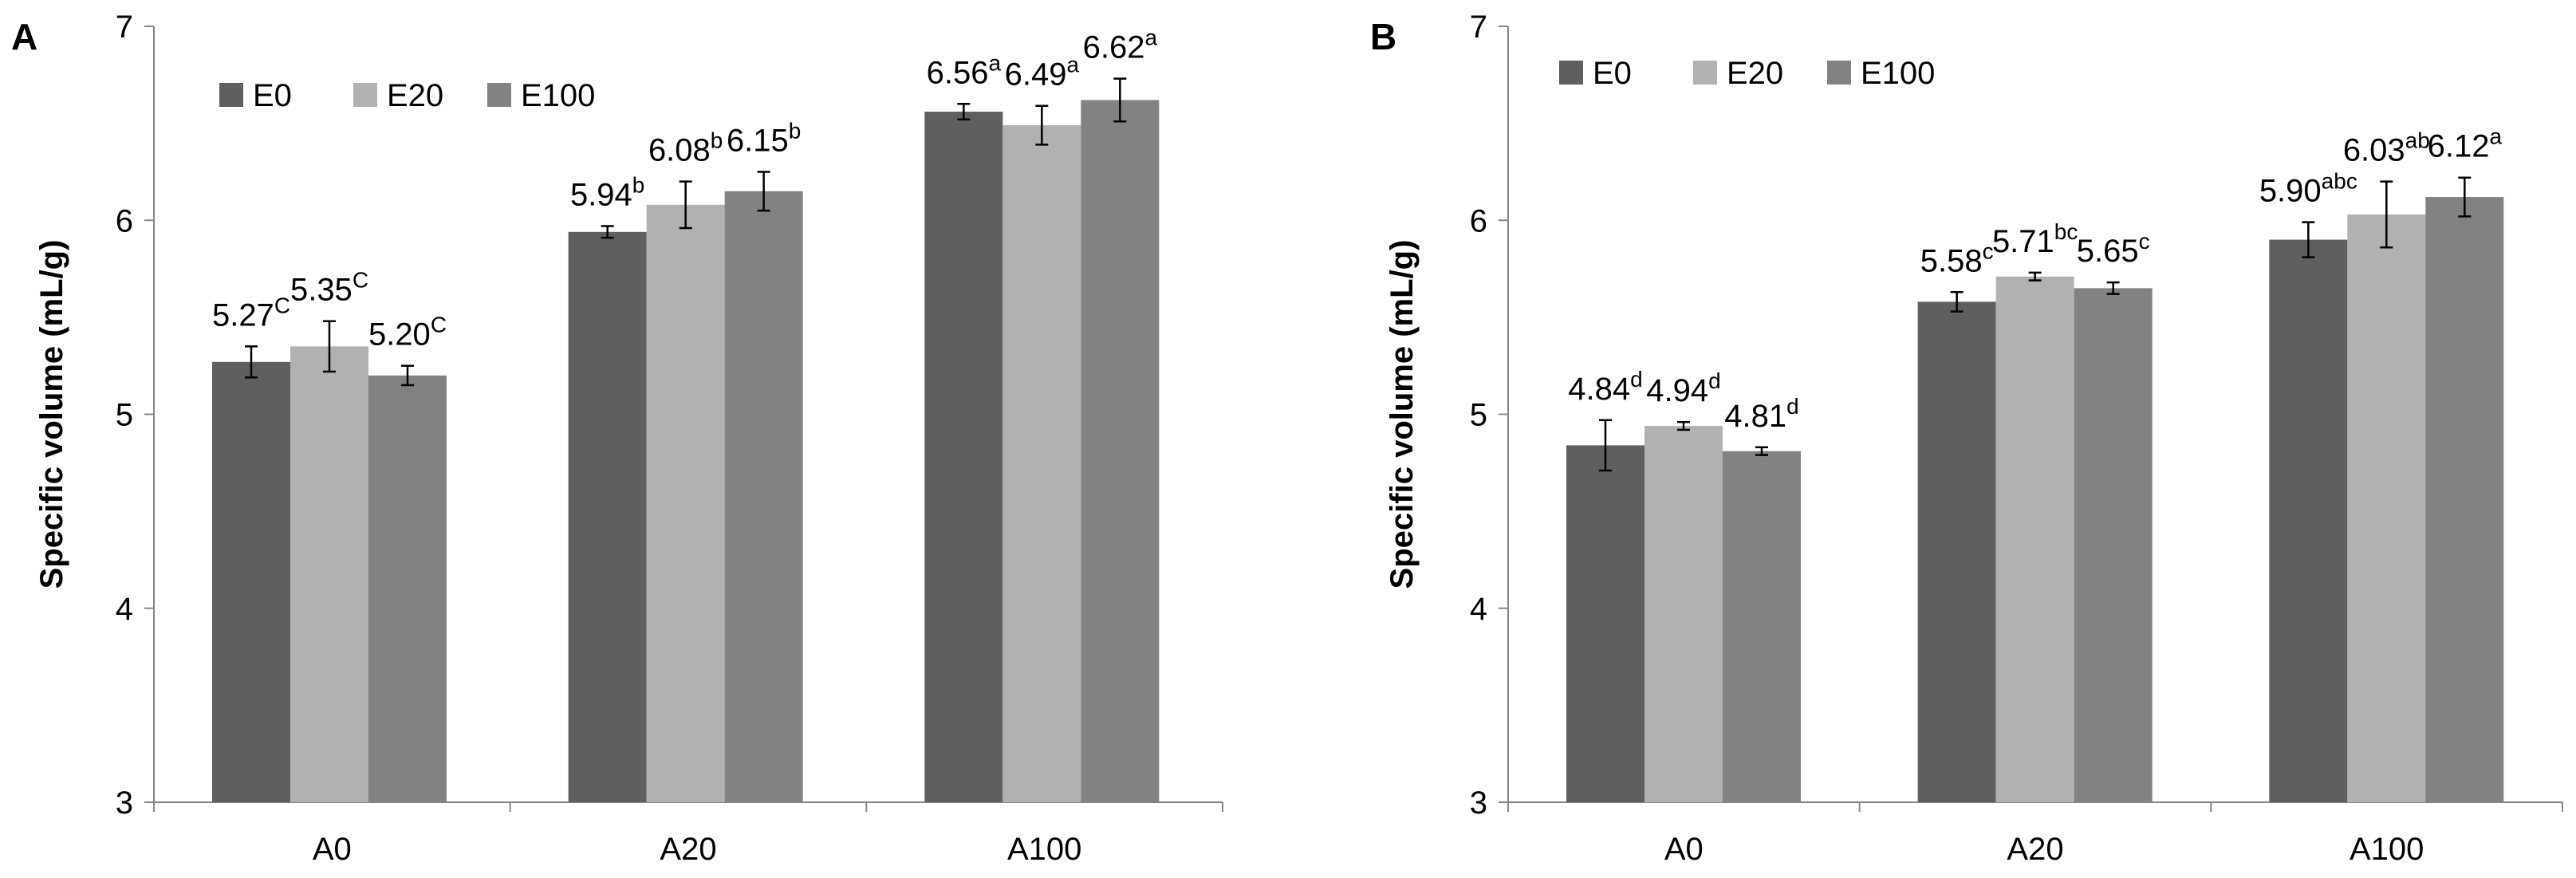 This screenshot has height=878, width=2576. I want to click on data-label-value: 6.49, so click(1036, 75).